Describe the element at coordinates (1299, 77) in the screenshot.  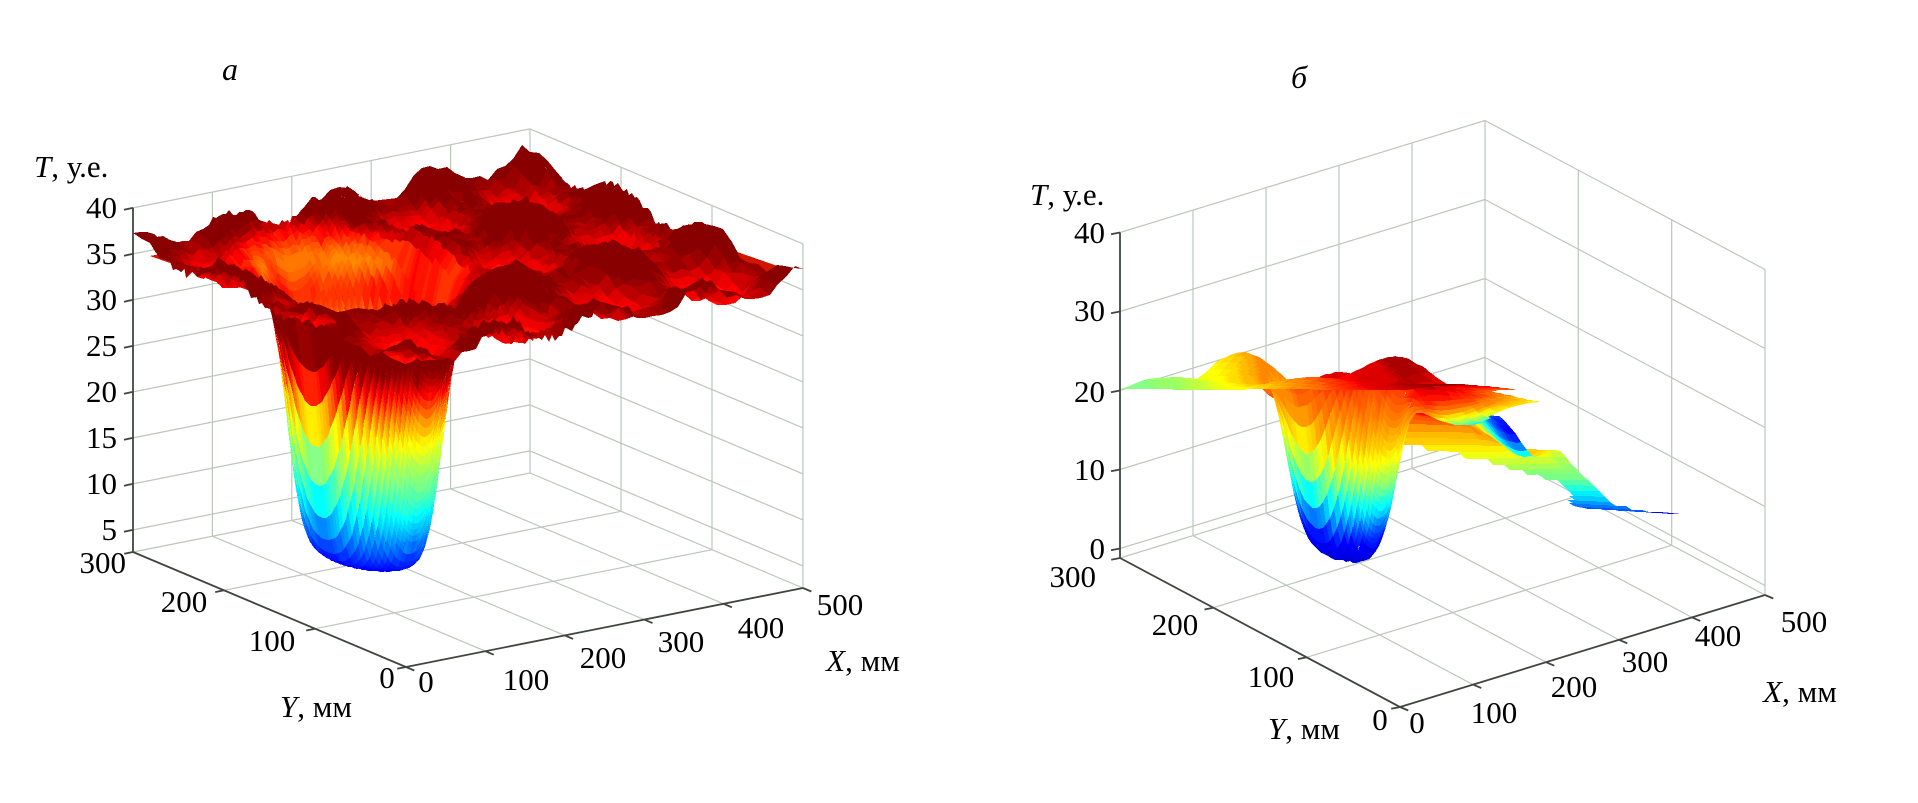
I see `svg-text: б` at that location.